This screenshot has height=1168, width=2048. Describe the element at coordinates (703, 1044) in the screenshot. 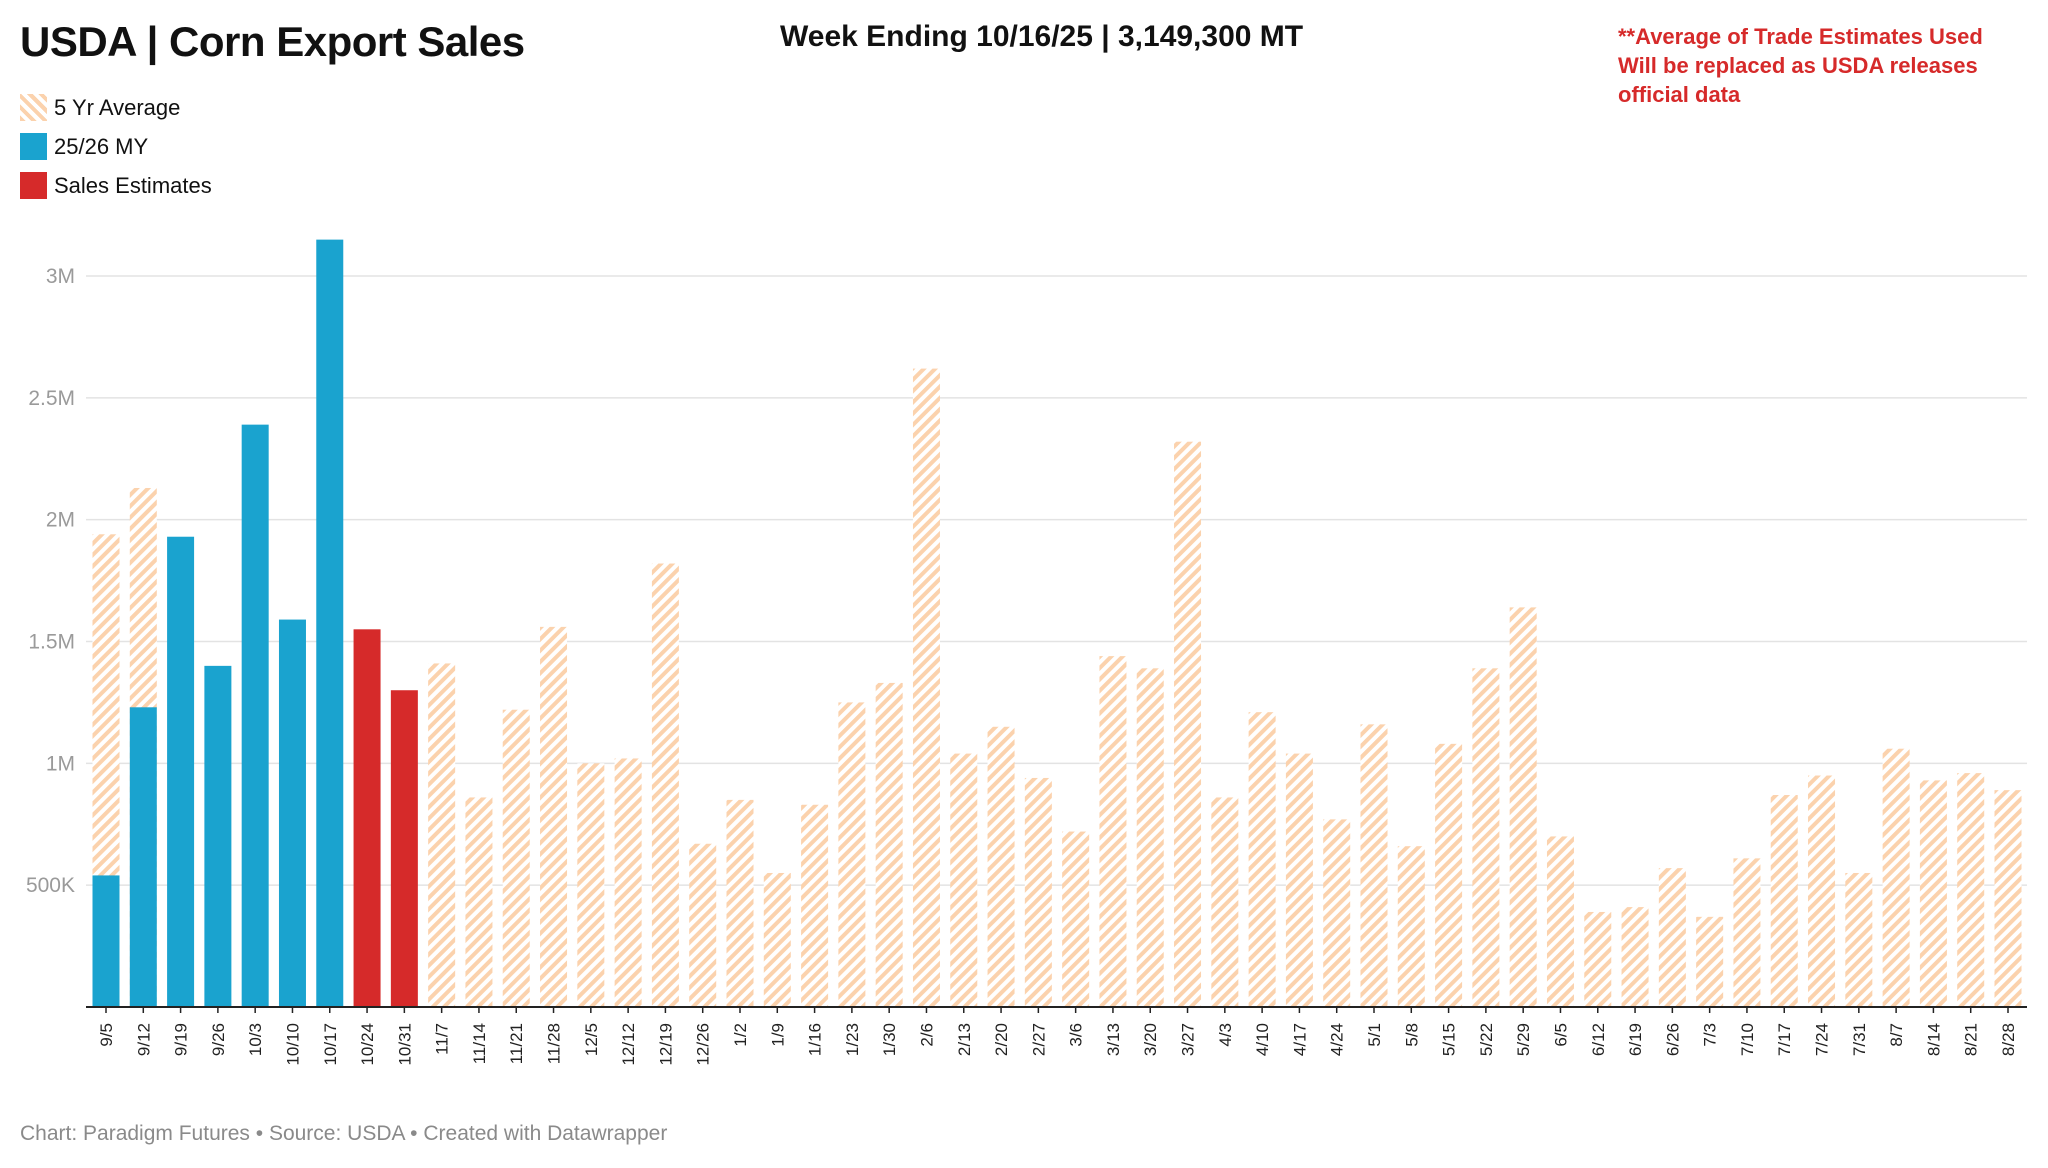

I see `x-tick-label: 12/26` at that location.